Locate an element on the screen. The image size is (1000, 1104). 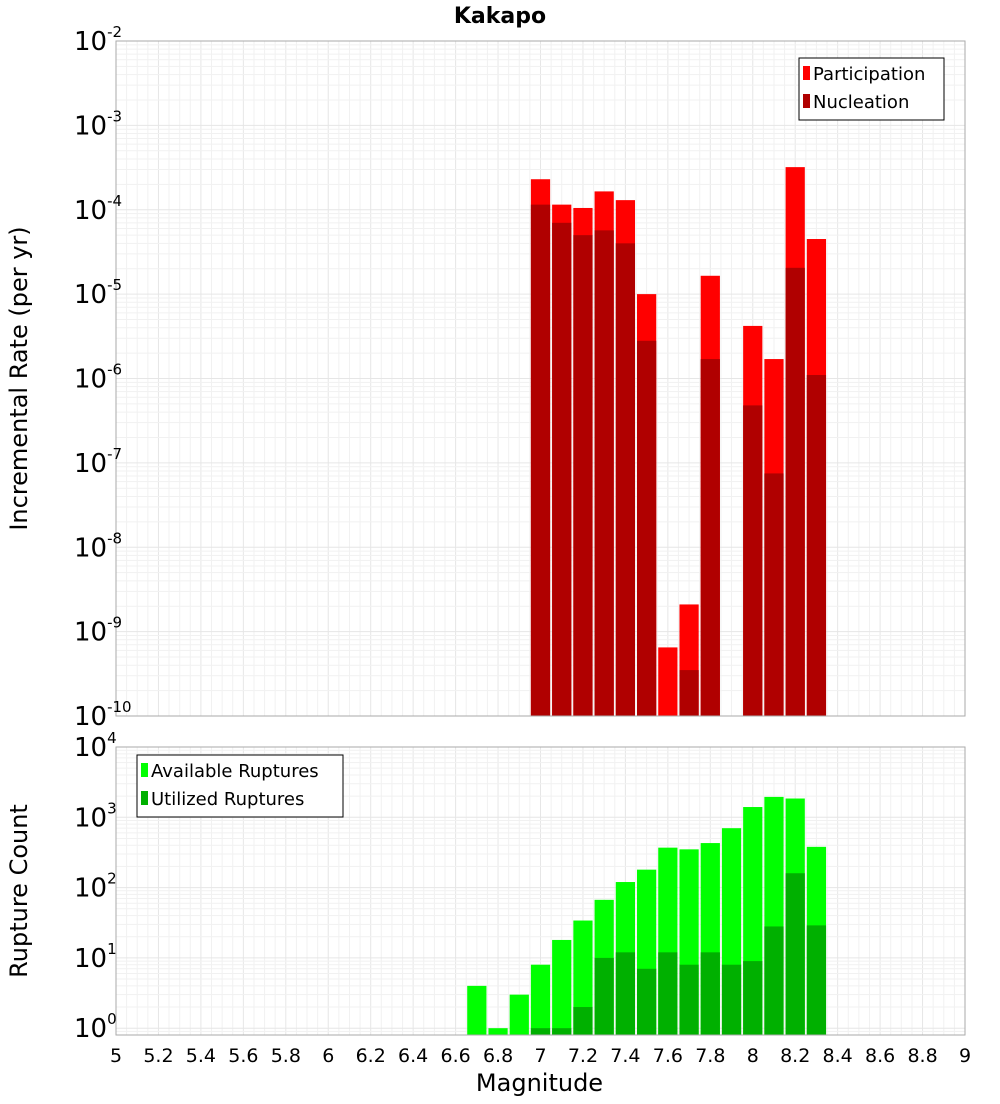
y-tick-label: 10⁴ is located at coordinates (95, 746).